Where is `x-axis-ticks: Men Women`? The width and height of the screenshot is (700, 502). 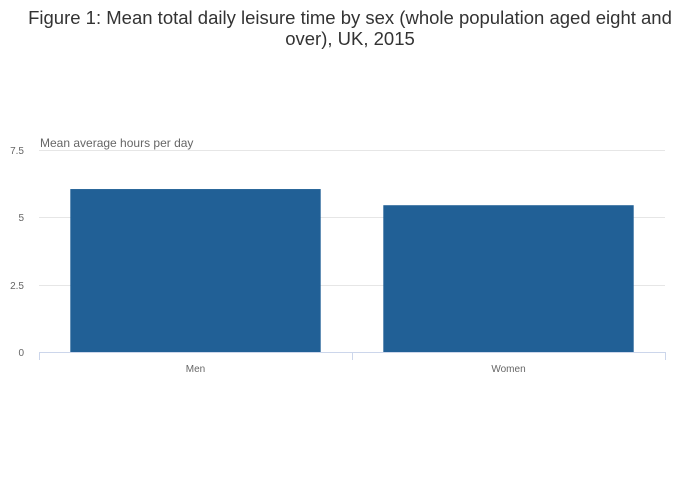 x-axis-ticks: Men Women is located at coordinates (356, 369).